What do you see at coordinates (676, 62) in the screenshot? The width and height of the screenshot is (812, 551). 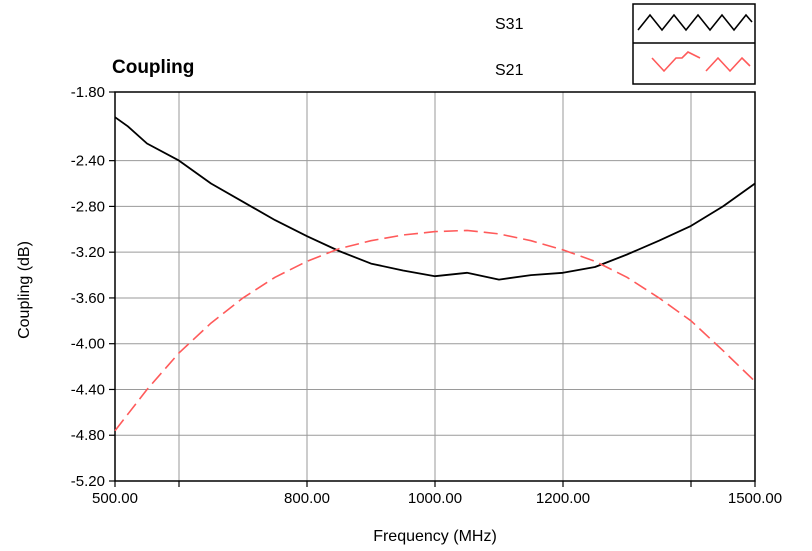 I see `legend-swatch-s21` at bounding box center [676, 62].